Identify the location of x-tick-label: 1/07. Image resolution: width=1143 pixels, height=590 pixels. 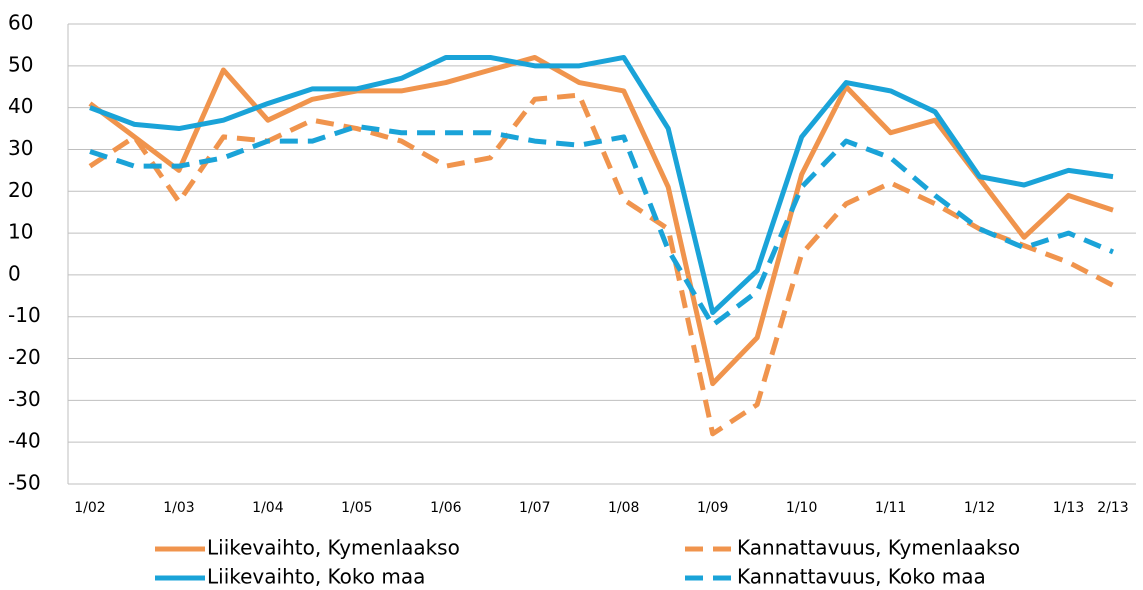
(534, 508).